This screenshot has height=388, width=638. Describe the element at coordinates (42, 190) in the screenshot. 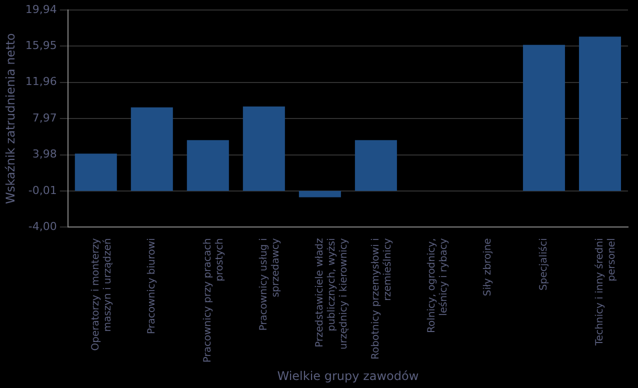

I see `y-tick-label: -0,01` at that location.